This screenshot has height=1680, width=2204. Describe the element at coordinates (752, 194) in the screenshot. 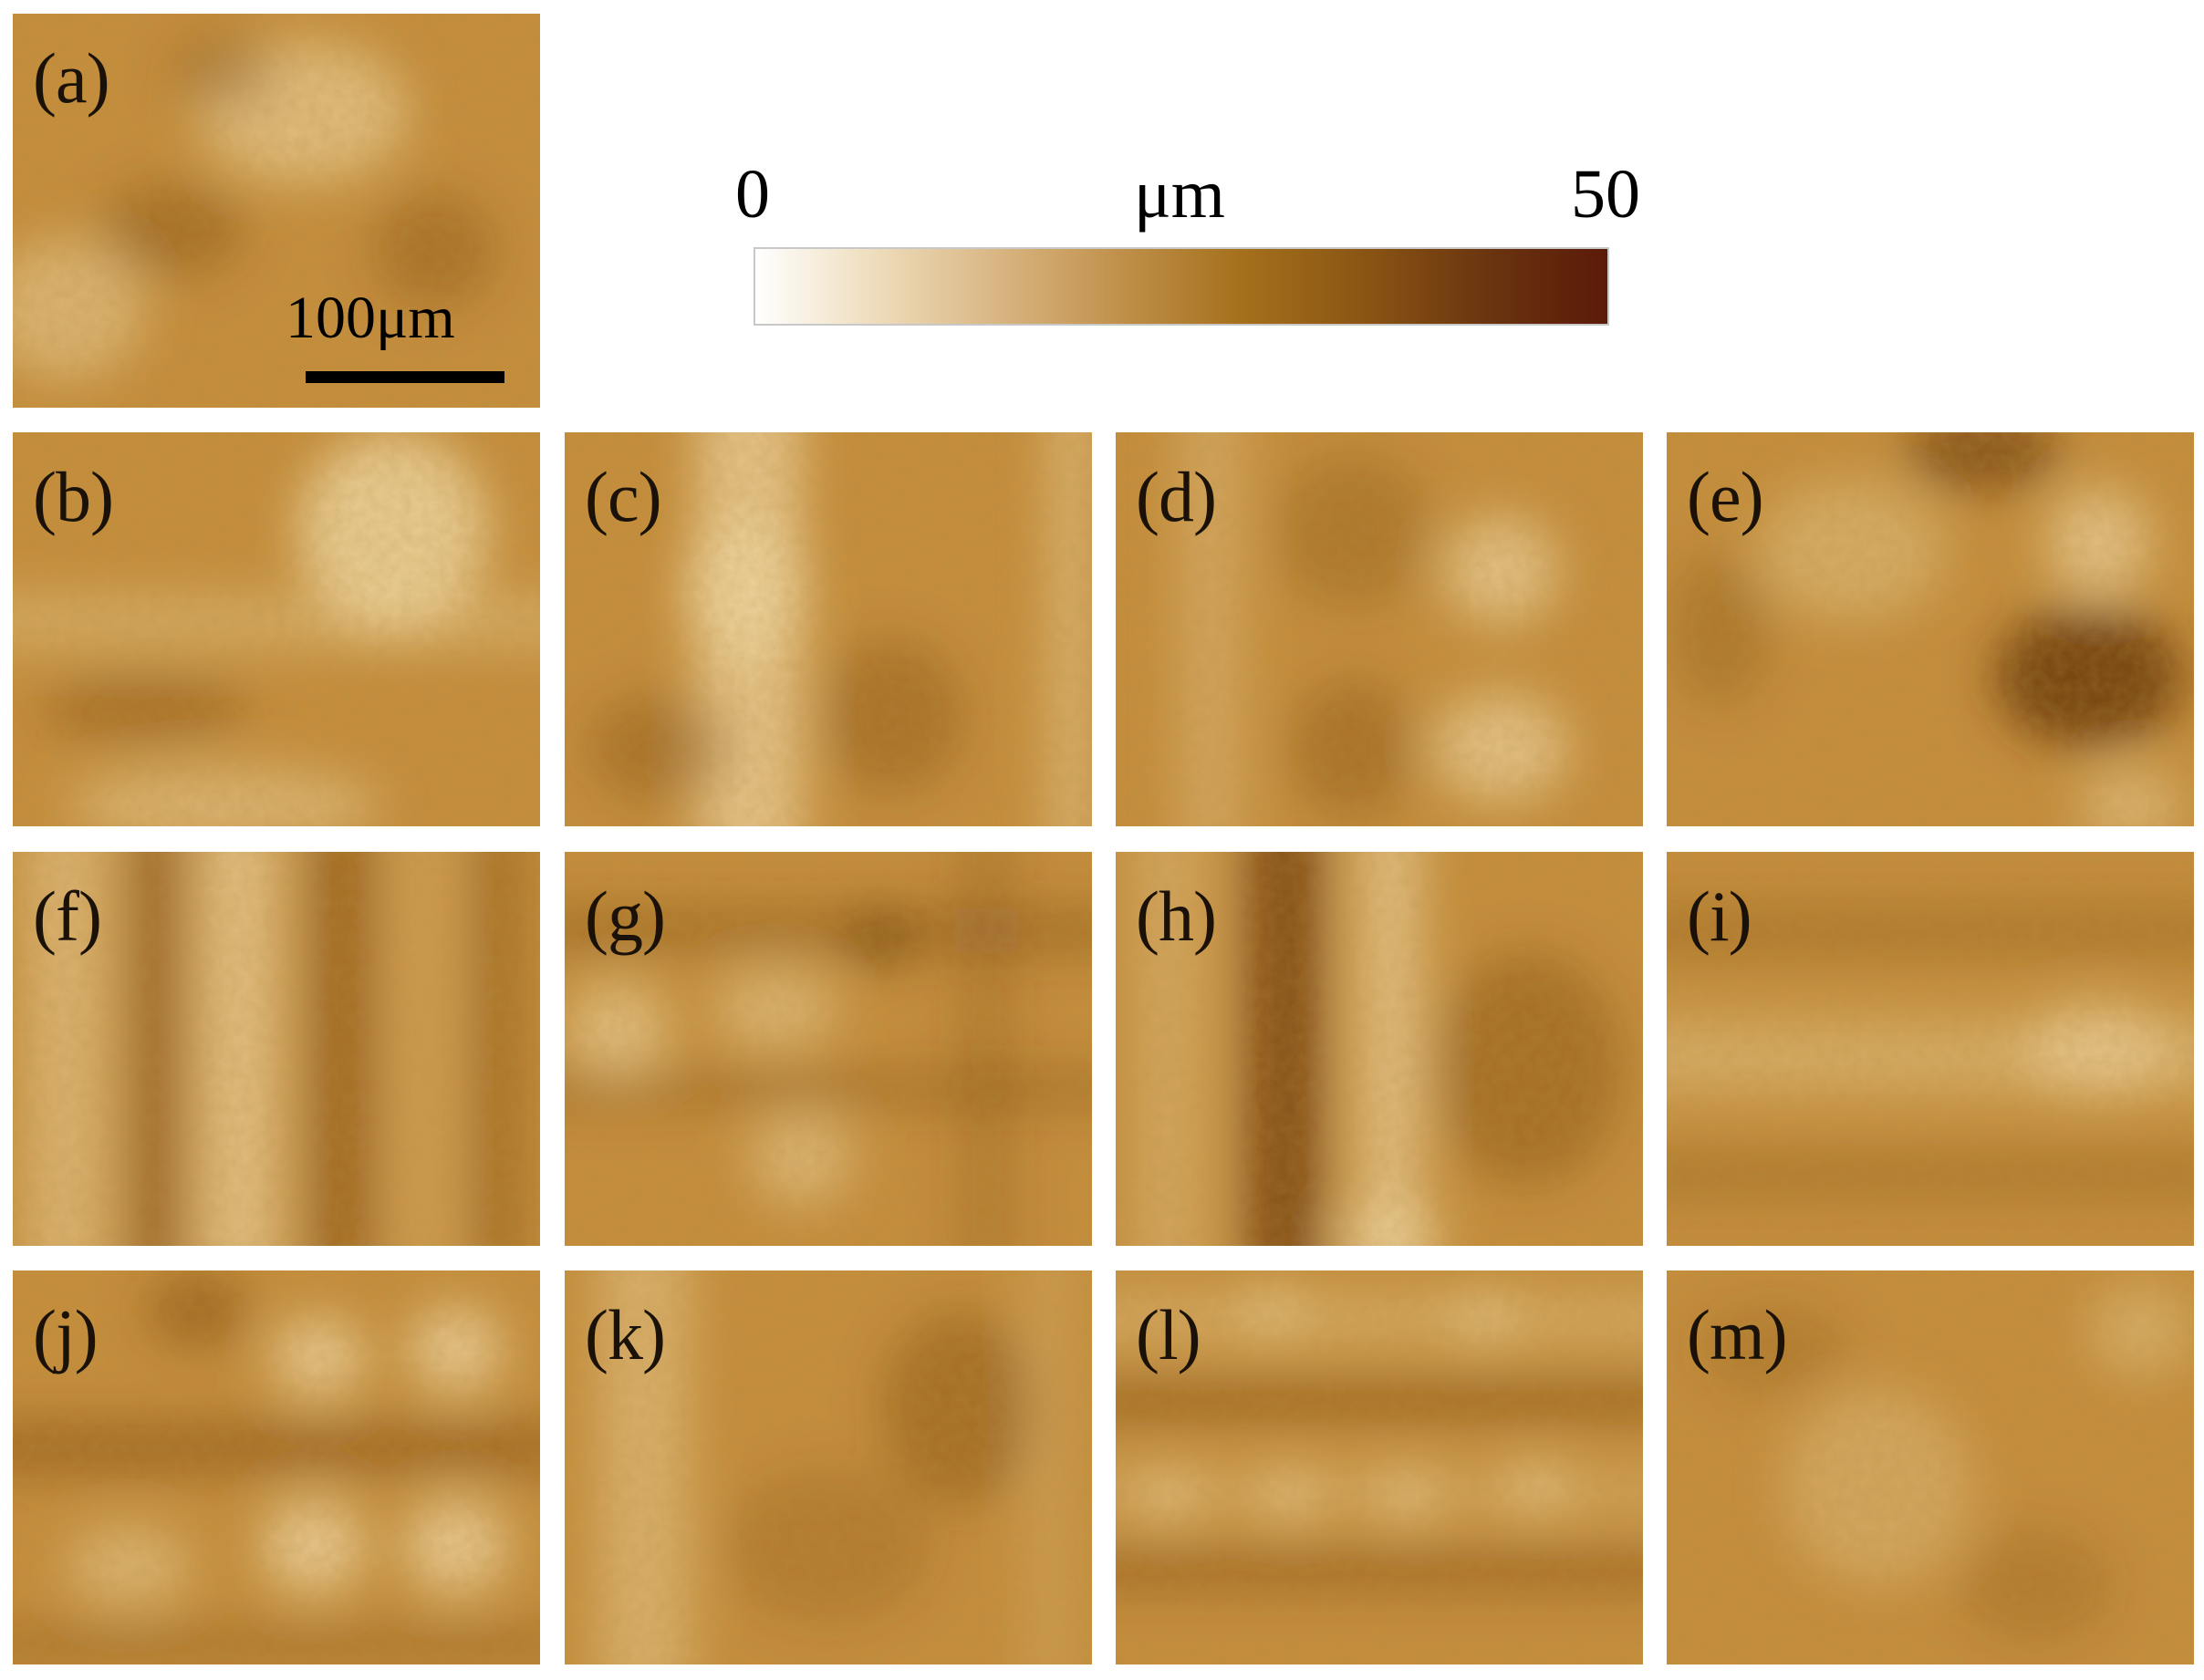

I see `colorbar-min-label: 0` at that location.